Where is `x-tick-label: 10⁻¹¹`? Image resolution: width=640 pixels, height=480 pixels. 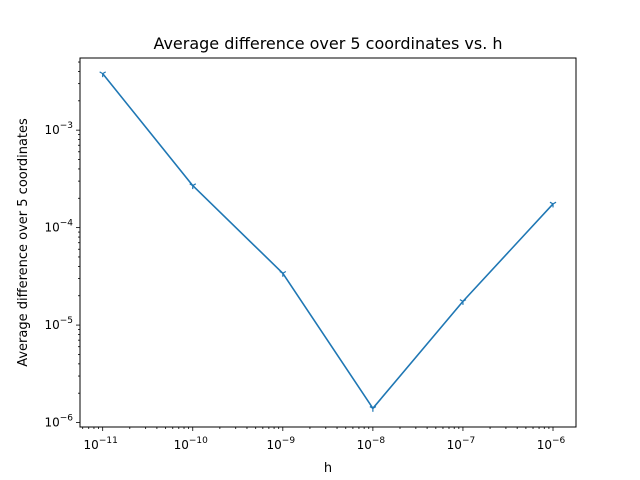 x-tick-label: 10⁻¹¹ is located at coordinates (101, 444).